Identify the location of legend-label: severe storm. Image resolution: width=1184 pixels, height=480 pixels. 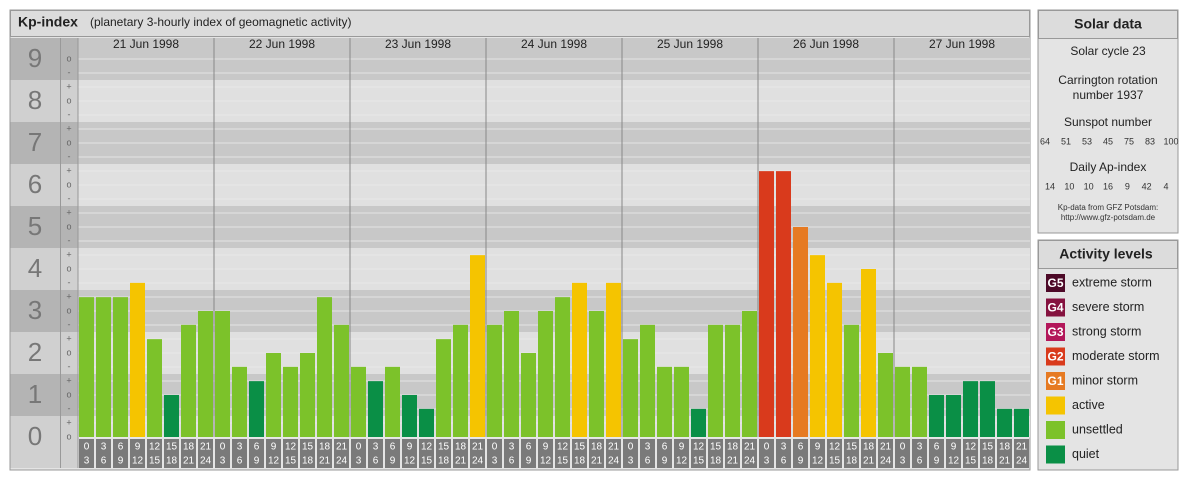
(1108, 307).